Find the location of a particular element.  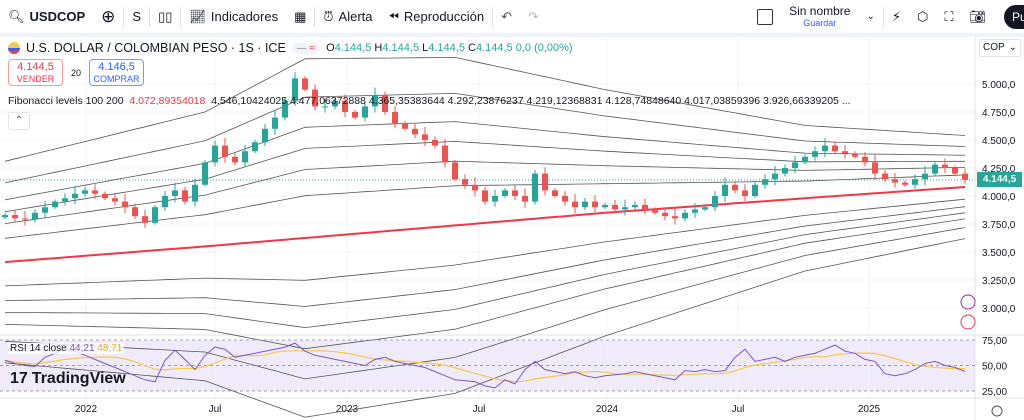

buy-label: COMPRAR is located at coordinates (116, 79).